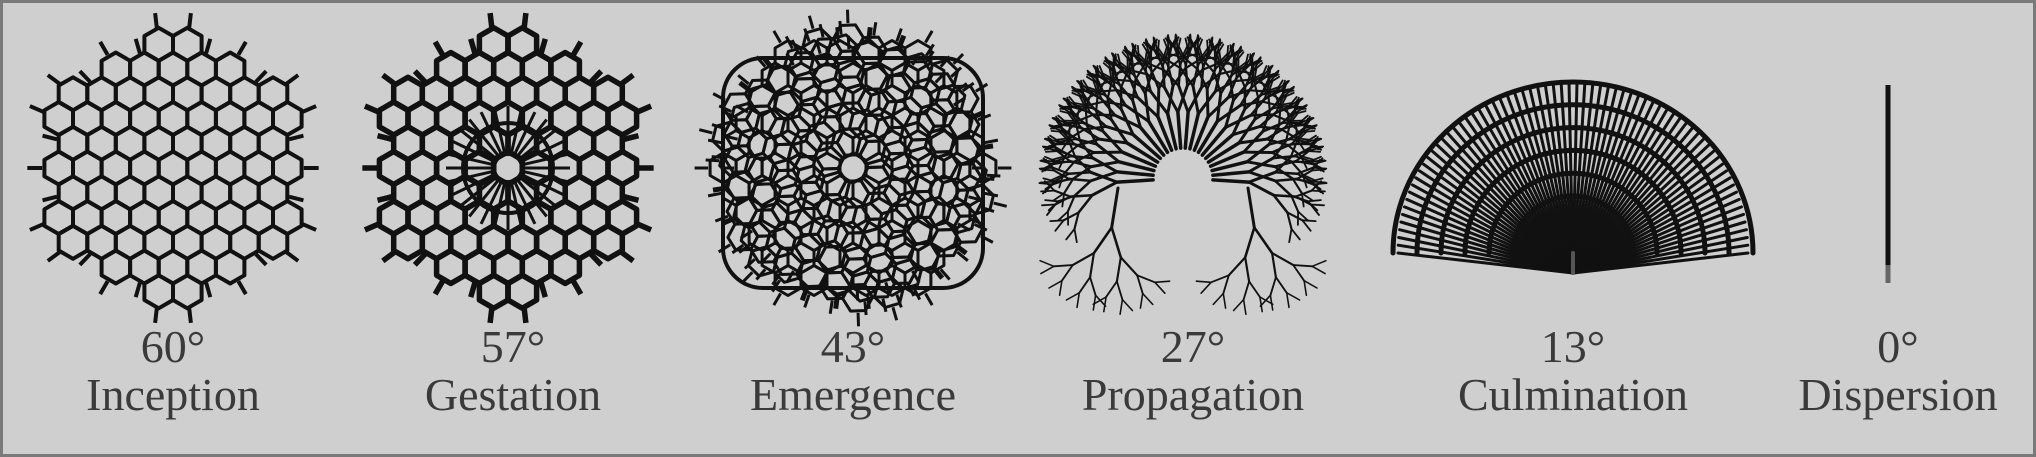 This screenshot has width=2036, height=457. What do you see at coordinates (173, 394) in the screenshot?
I see `stage-name: Inception` at bounding box center [173, 394].